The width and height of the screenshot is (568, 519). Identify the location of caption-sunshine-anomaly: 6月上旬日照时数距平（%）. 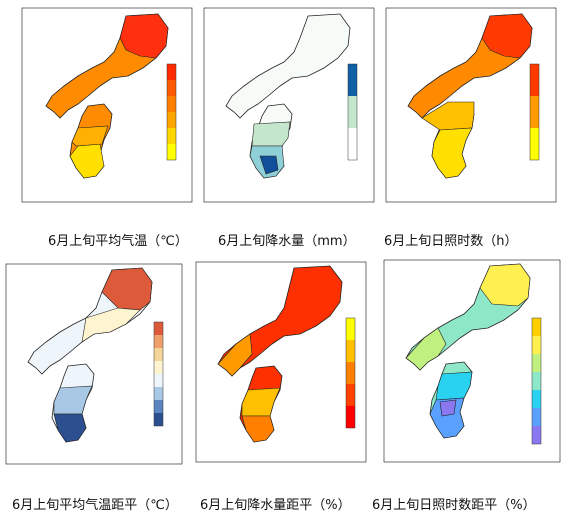
(454, 505).